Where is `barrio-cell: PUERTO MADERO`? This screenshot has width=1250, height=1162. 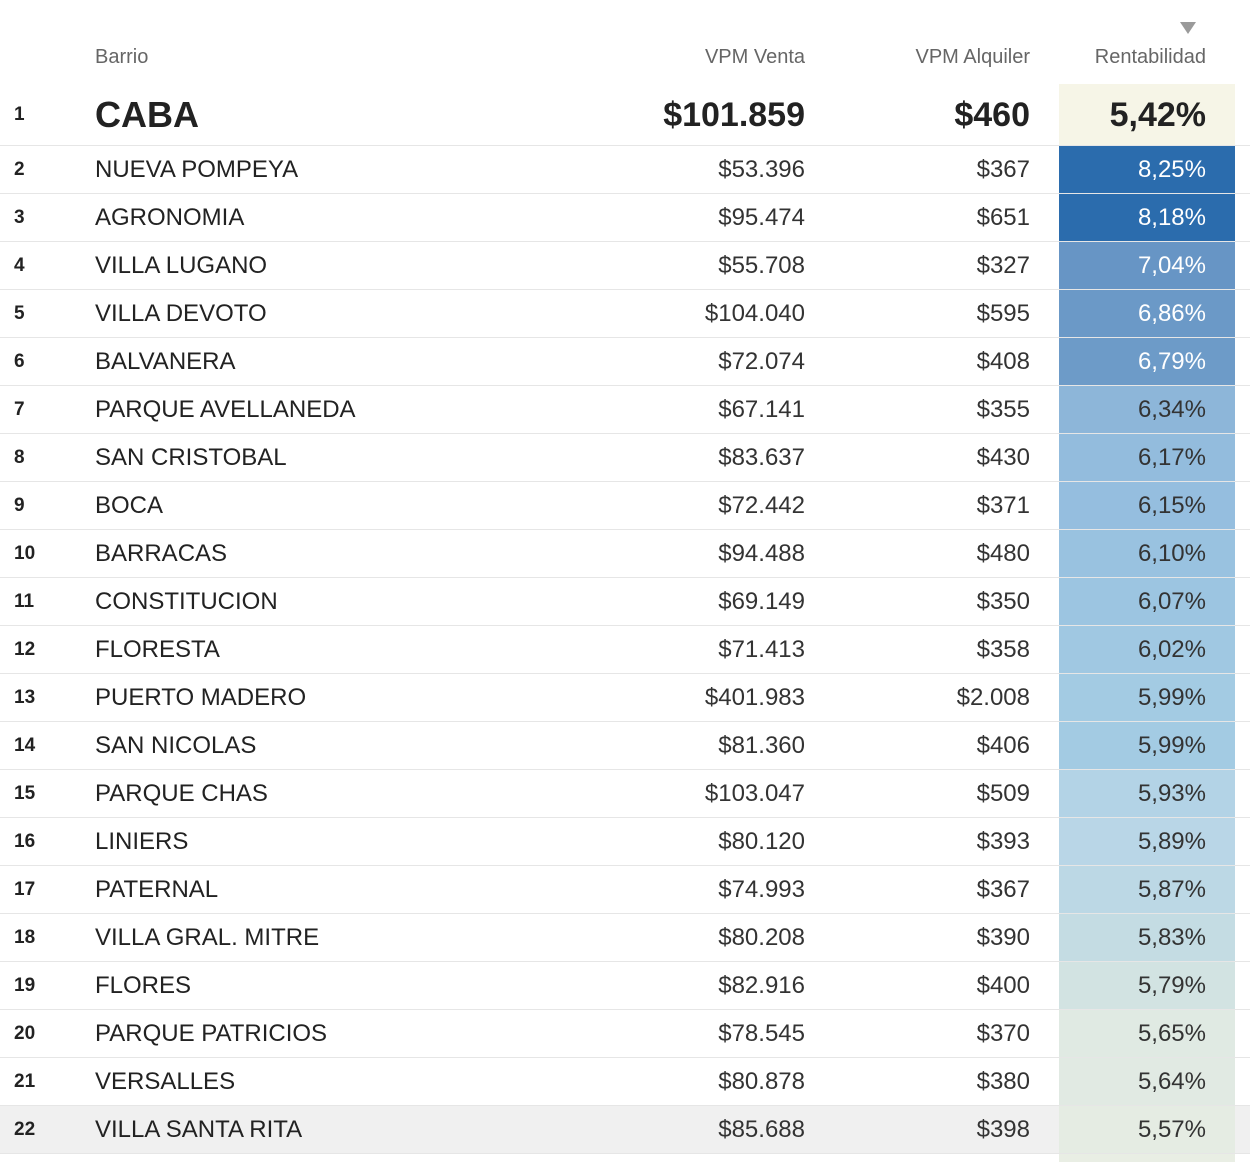 barrio-cell: PUERTO MADERO is located at coordinates (201, 697).